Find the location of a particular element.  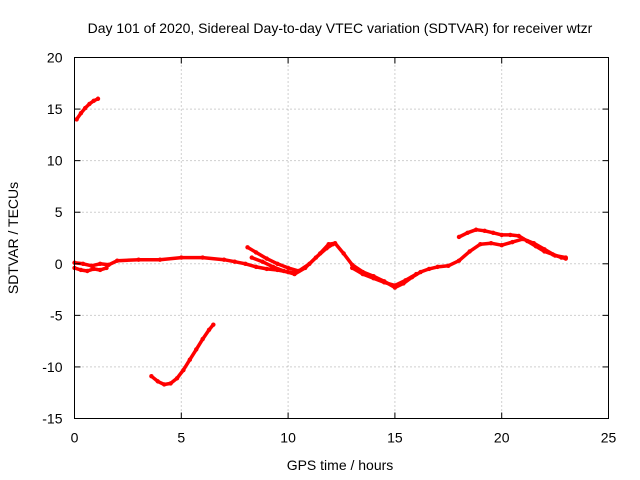

x-tick-label: 20 is located at coordinates (502, 438).